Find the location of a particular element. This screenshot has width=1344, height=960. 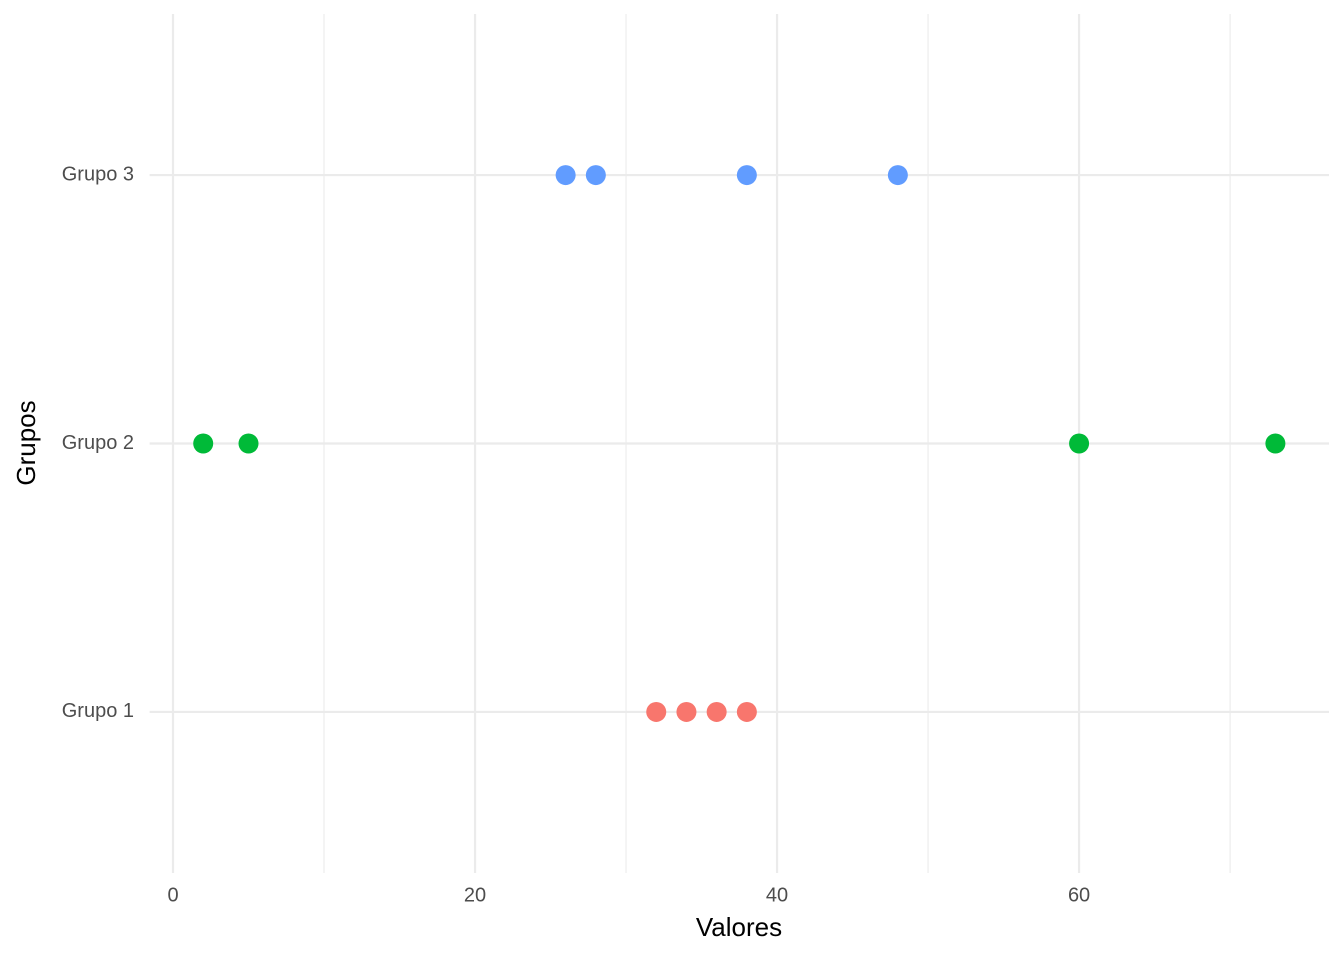

x-tick-label: 0 is located at coordinates (172, 895).